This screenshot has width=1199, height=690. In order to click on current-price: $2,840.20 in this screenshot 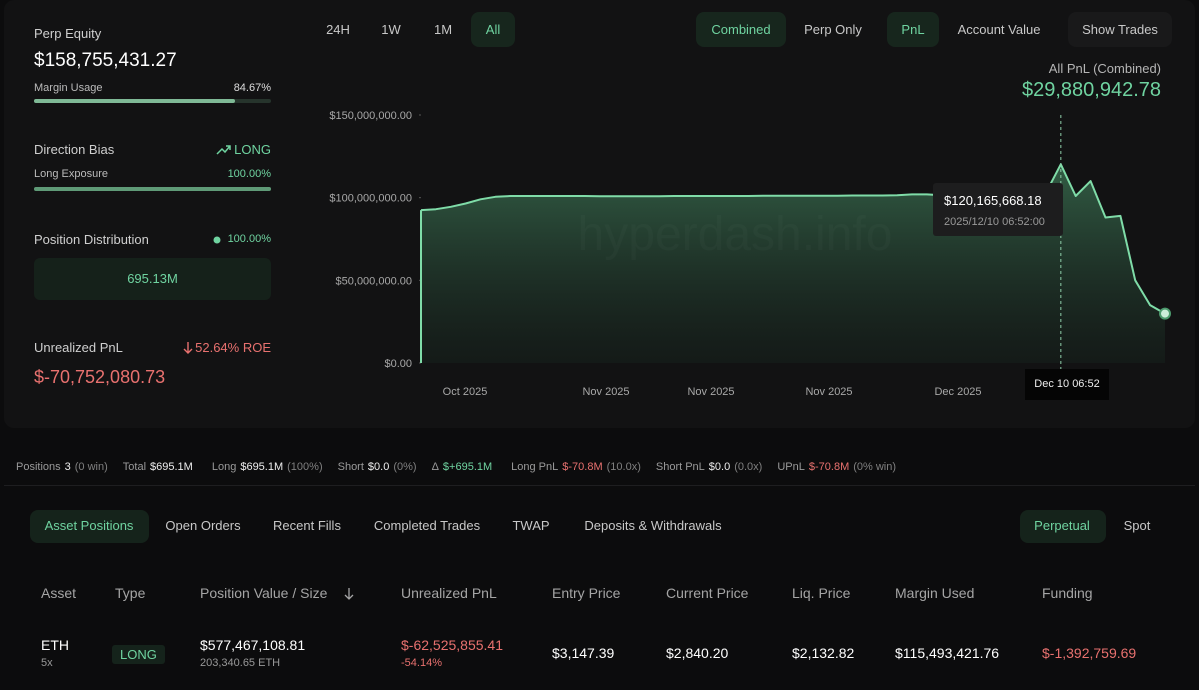, I will do `click(697, 653)`.